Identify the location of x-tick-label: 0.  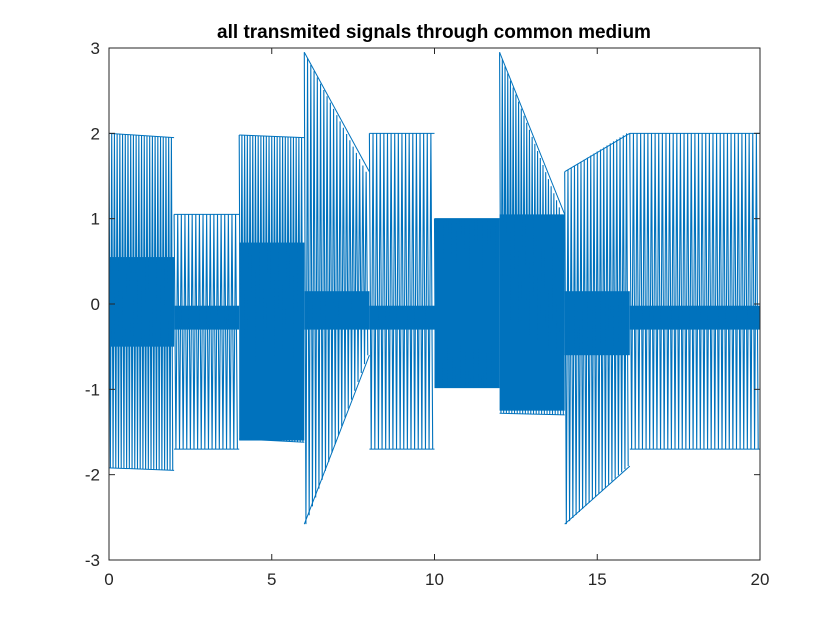
(108, 579).